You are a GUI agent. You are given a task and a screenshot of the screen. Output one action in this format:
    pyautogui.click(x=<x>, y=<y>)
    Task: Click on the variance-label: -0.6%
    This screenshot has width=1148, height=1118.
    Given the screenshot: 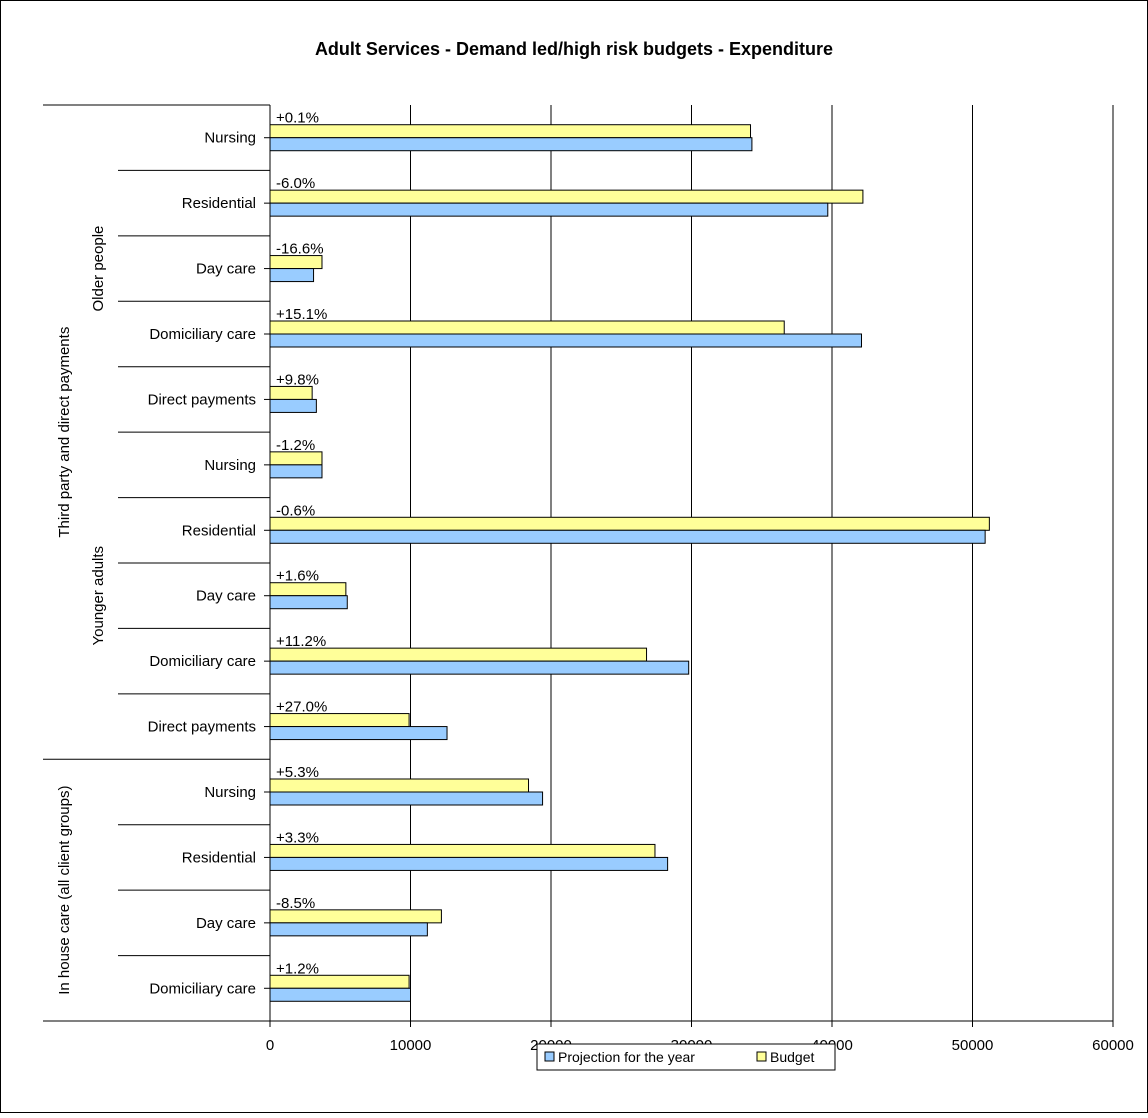 What is the action you would take?
    pyautogui.click(x=295, y=510)
    